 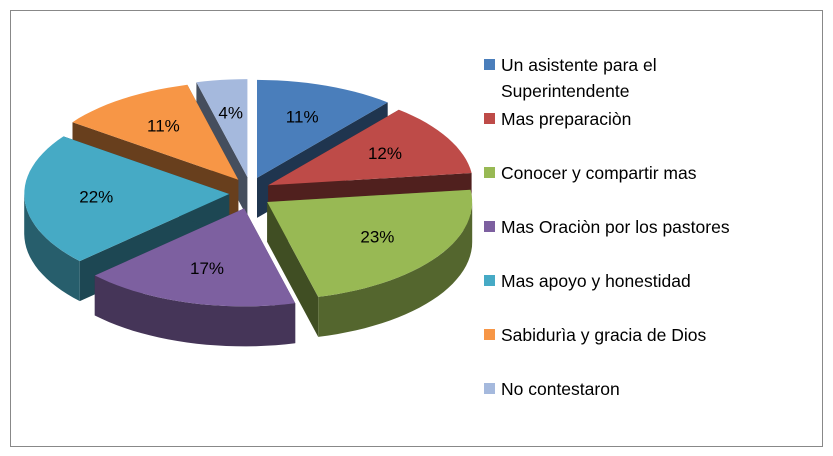 What do you see at coordinates (616, 295) in the screenshot?
I see `legend-item: Mas apoyo y honestidad` at bounding box center [616, 295].